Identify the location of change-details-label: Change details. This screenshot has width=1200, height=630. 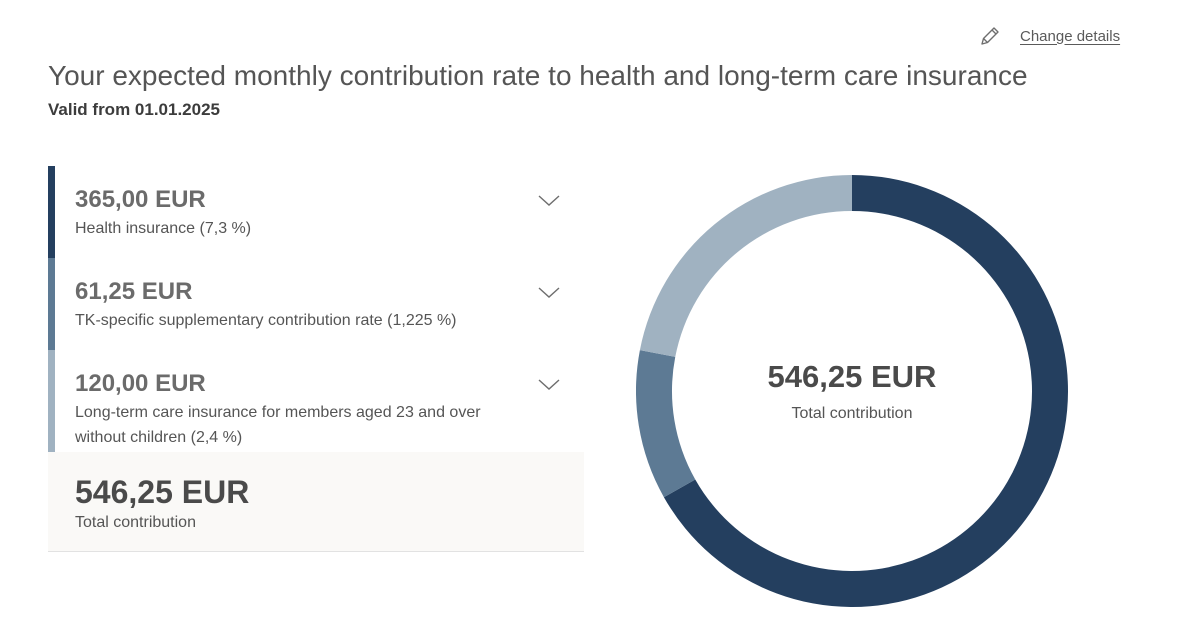
(1070, 36).